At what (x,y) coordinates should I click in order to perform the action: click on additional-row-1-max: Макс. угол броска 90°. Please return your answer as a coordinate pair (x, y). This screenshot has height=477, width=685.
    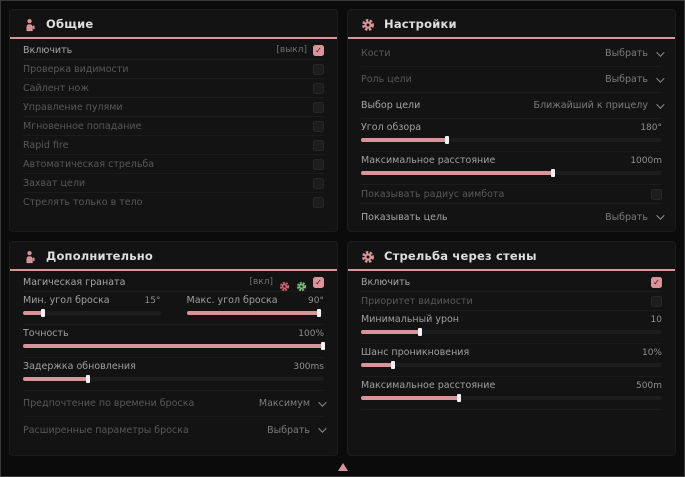
    Looking at the image, I should click on (255, 308).